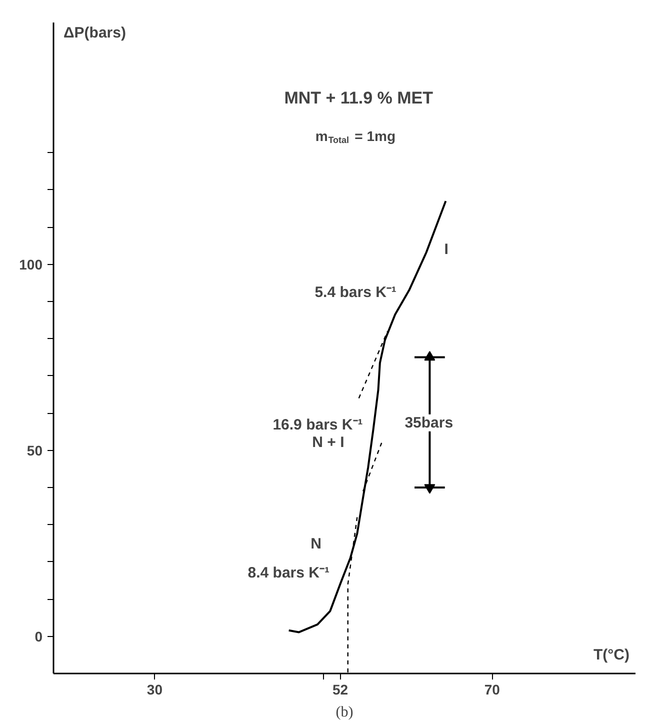 The image size is (645, 725). I want to click on x-tick-label: 52, so click(340, 690).